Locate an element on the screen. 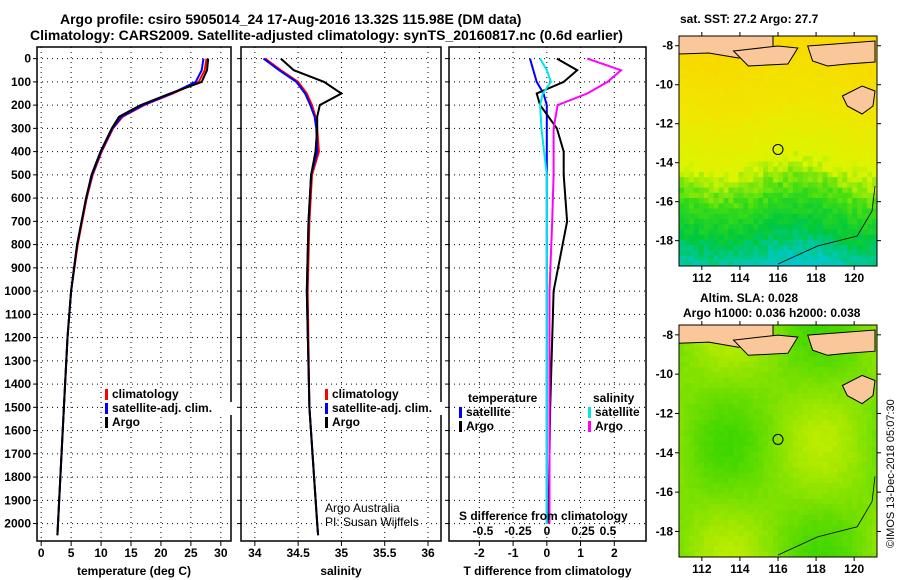 This screenshot has width=900, height=580. map-x-tick-label: 118 is located at coordinates (816, 278).